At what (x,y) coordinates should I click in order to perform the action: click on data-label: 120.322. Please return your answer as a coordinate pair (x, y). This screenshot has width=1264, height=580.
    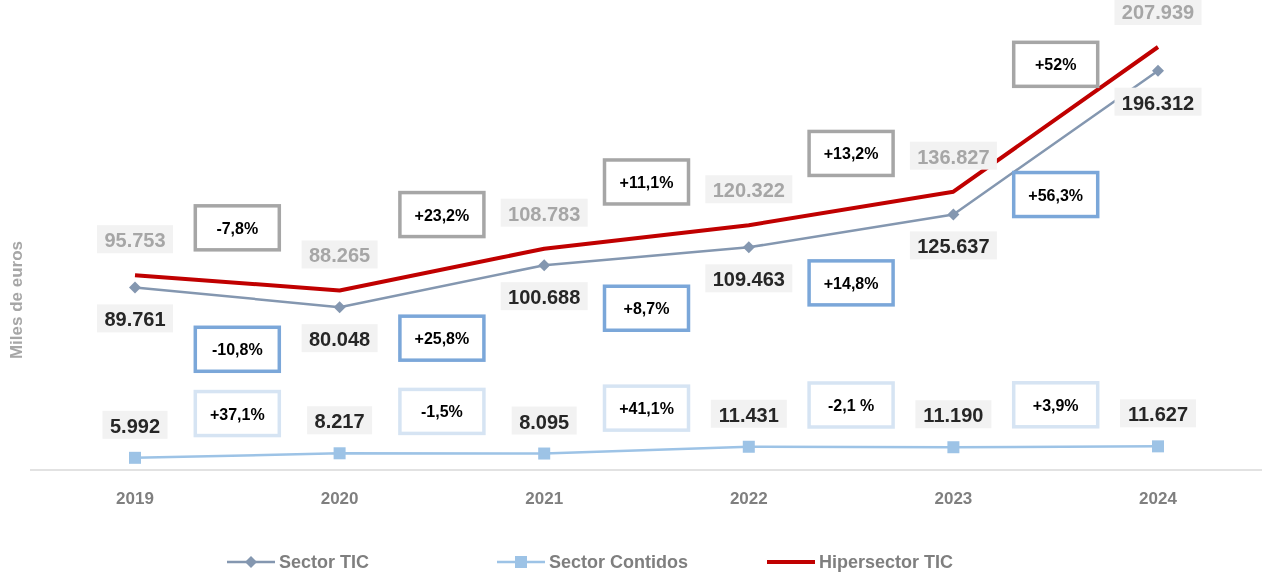
    Looking at the image, I should click on (748, 190).